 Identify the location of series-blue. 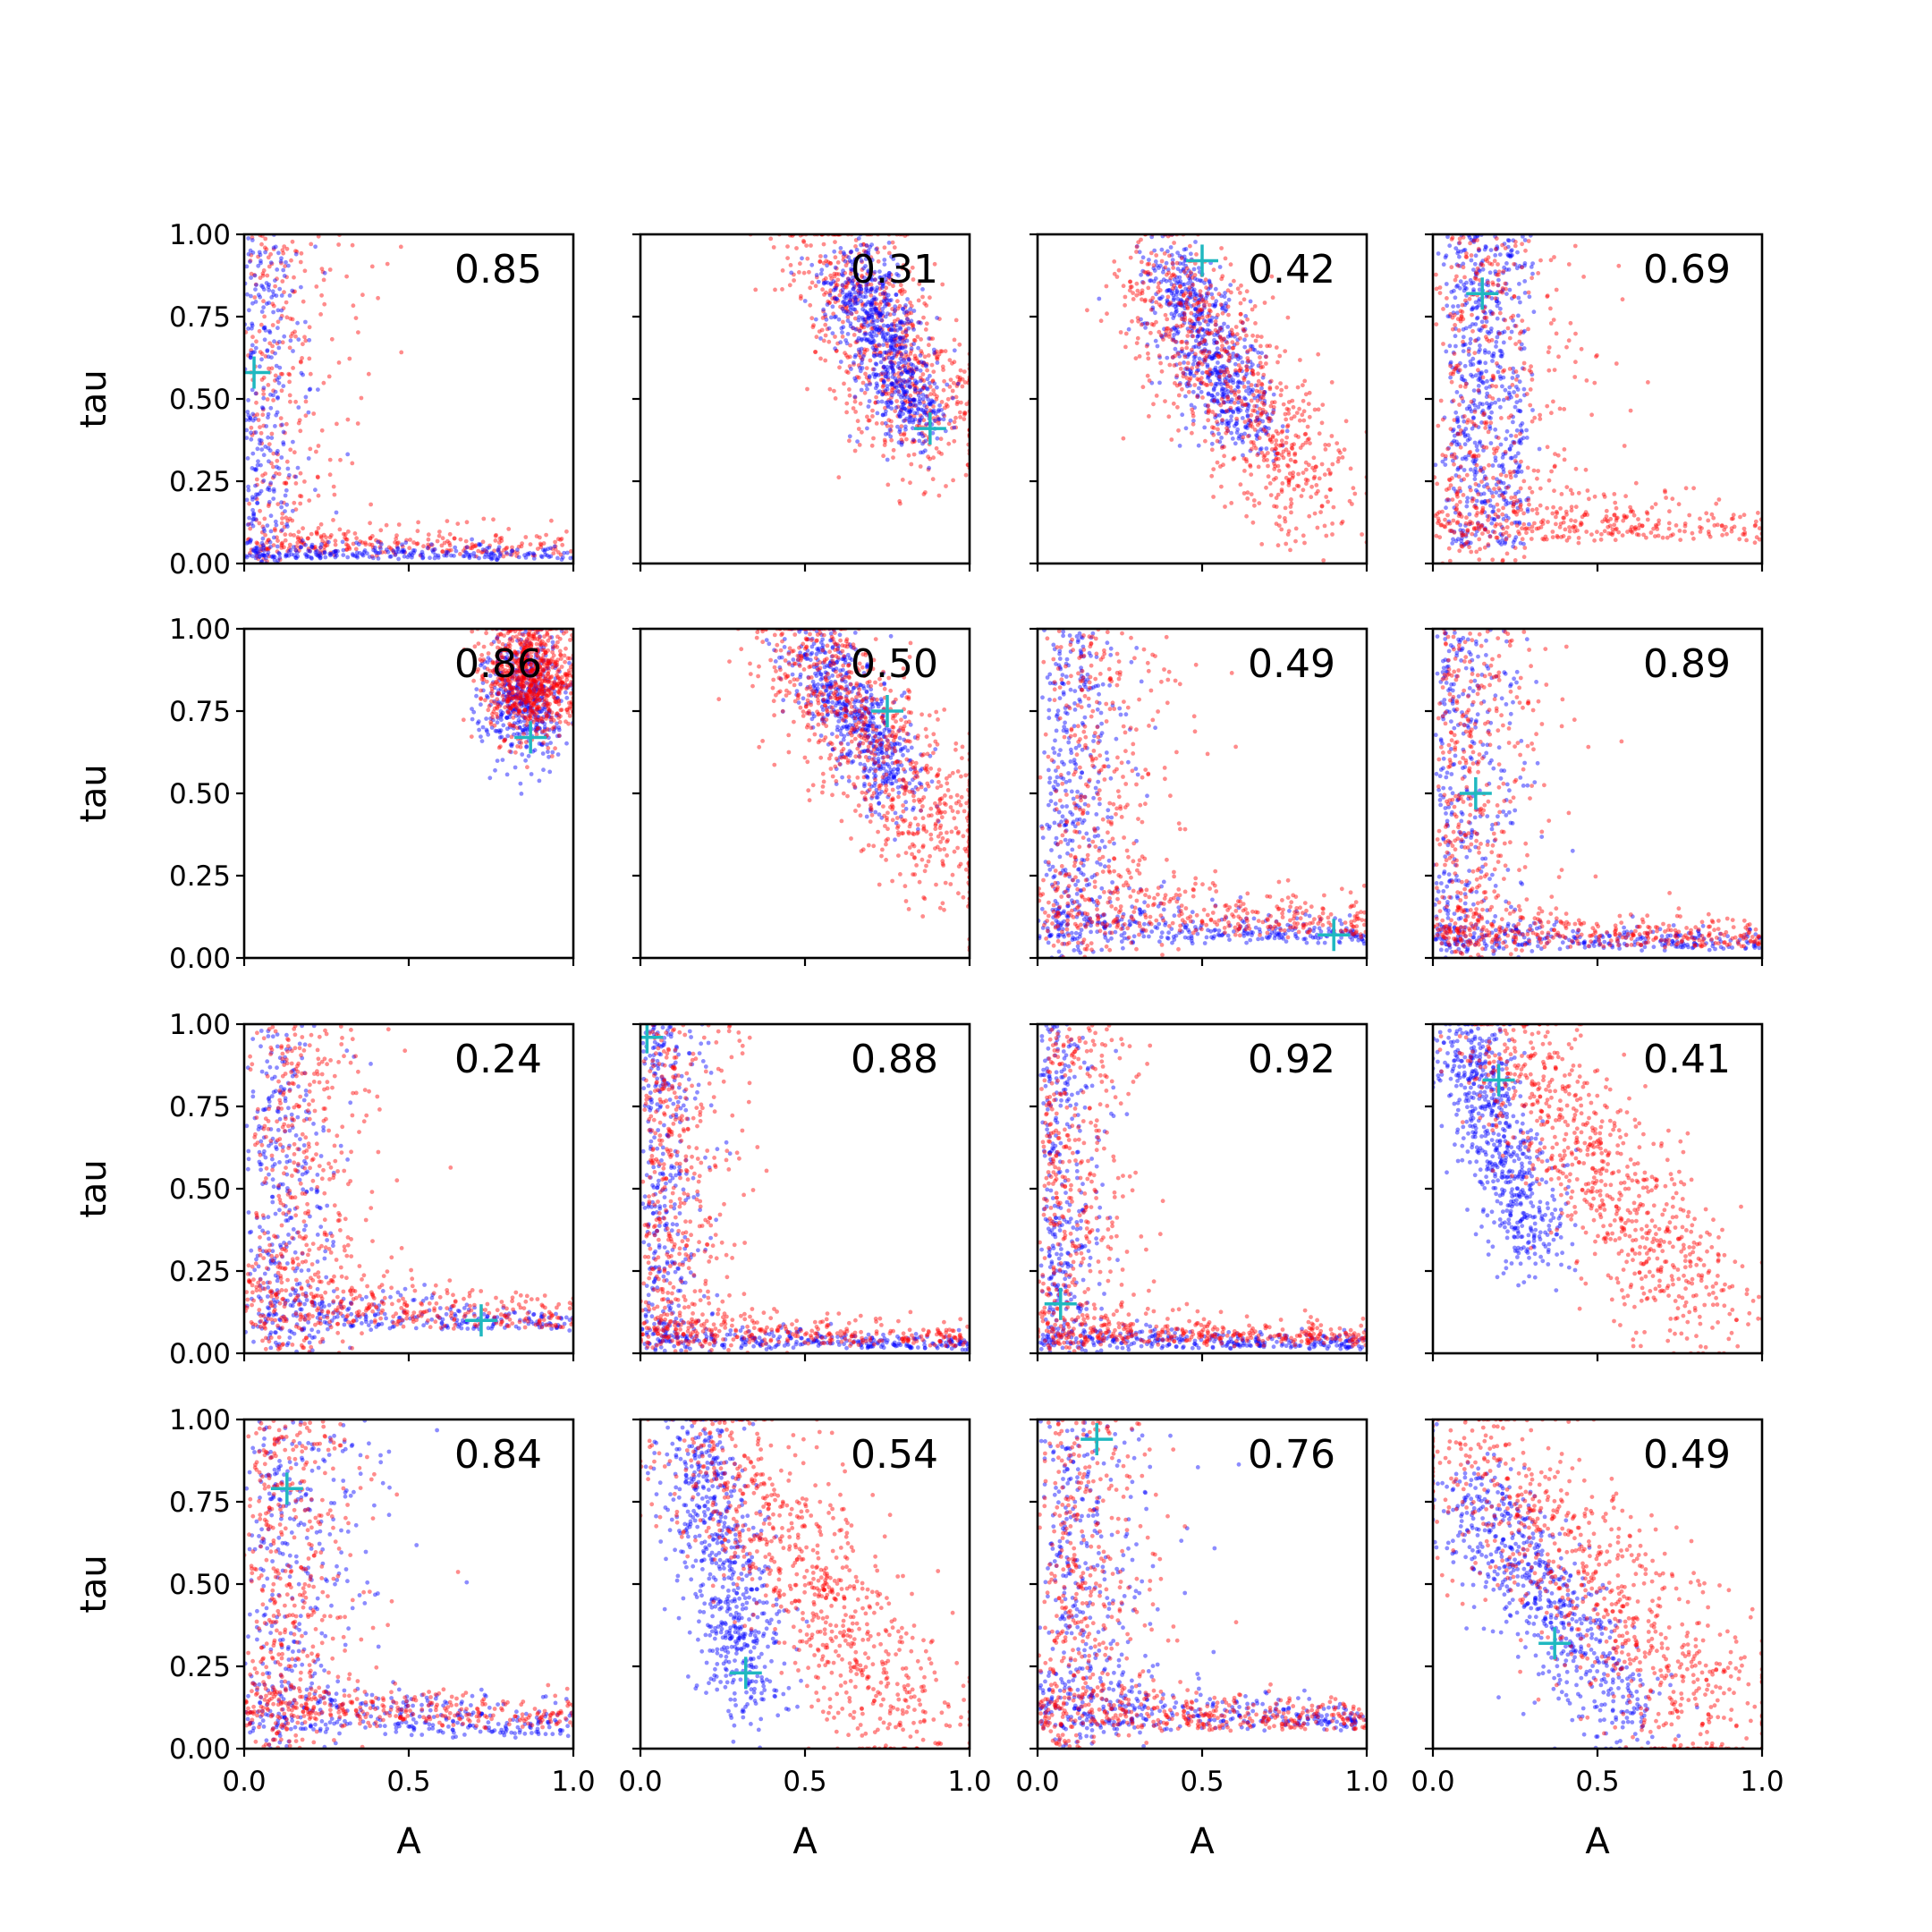
(408, 399).